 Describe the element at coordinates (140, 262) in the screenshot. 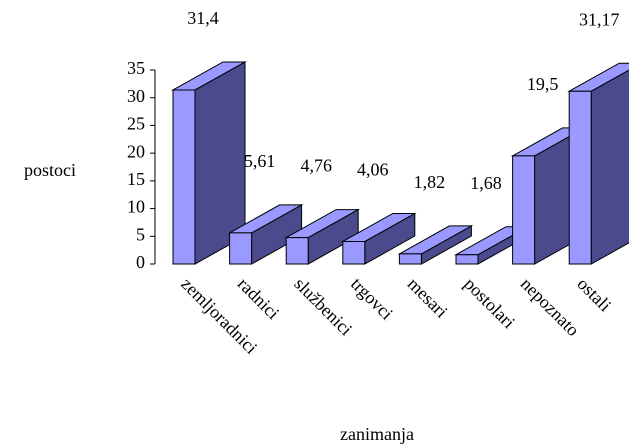

I see `y-tick-label: 0` at that location.